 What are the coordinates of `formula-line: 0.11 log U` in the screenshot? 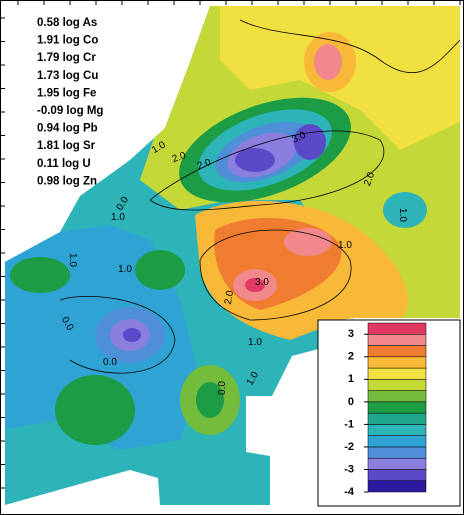 It's located at (64, 164).